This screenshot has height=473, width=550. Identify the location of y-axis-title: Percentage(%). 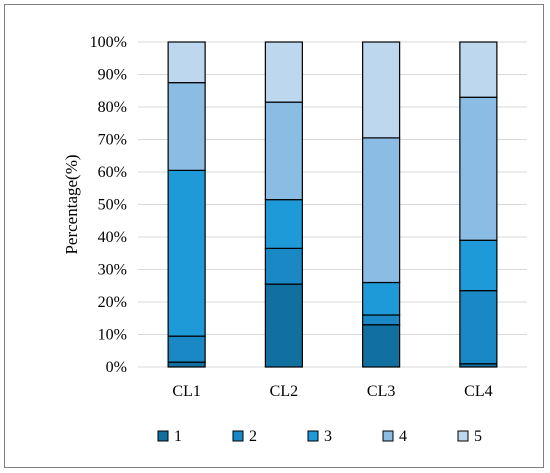
(71, 204).